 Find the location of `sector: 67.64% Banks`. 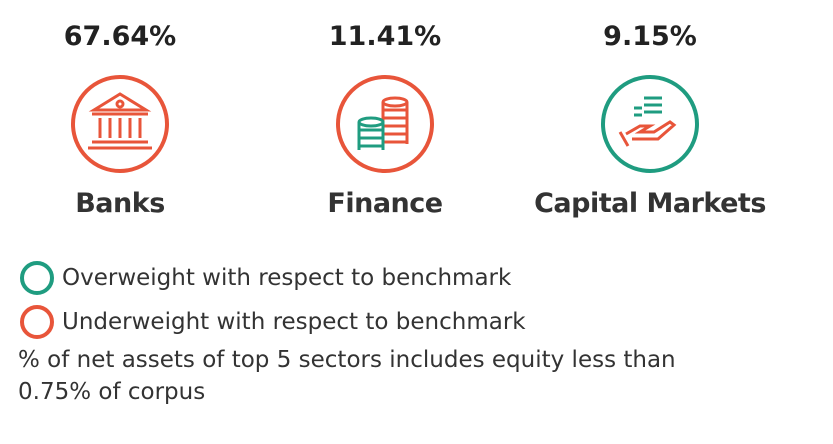

sector: 67.64% Banks is located at coordinates (125, 116).